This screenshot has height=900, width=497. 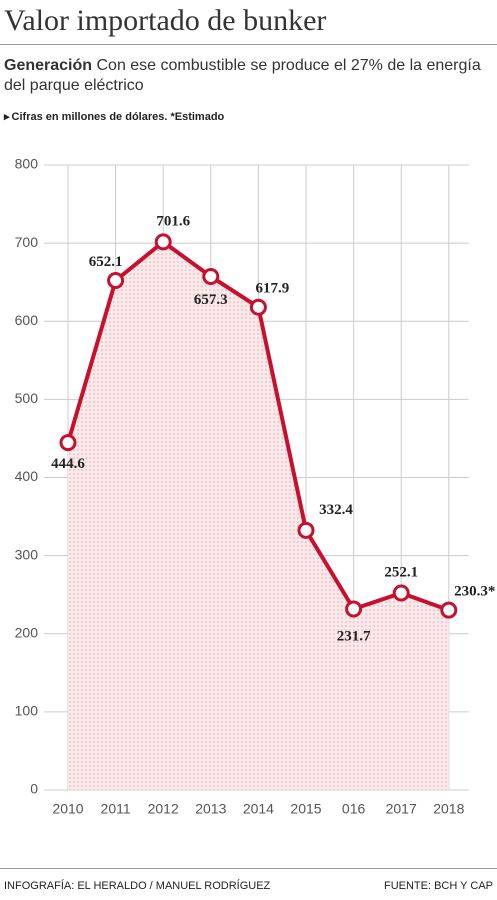 What do you see at coordinates (173, 221) in the screenshot?
I see `data-label: 701.6` at bounding box center [173, 221].